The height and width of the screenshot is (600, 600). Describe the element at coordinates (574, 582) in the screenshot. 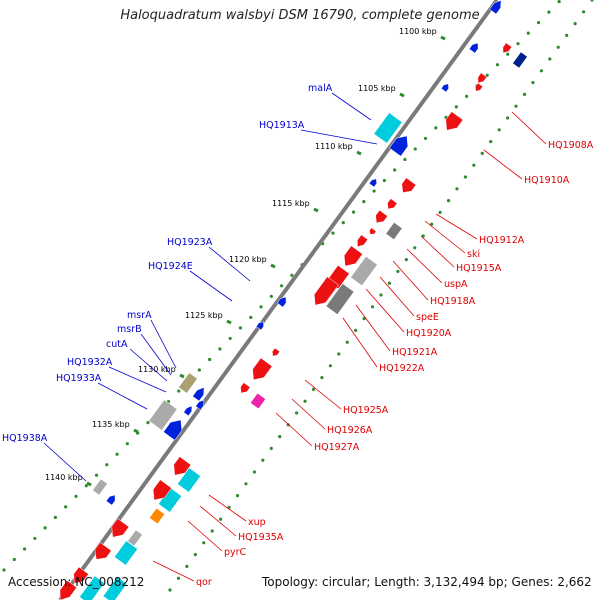

I see `genes-value: 2,662` at that location.